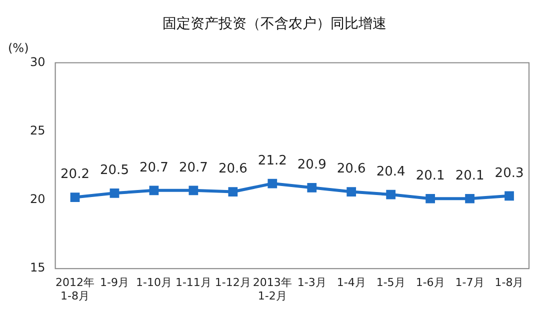 The image size is (553, 315). I want to click on data-label: 20.4, so click(391, 172).